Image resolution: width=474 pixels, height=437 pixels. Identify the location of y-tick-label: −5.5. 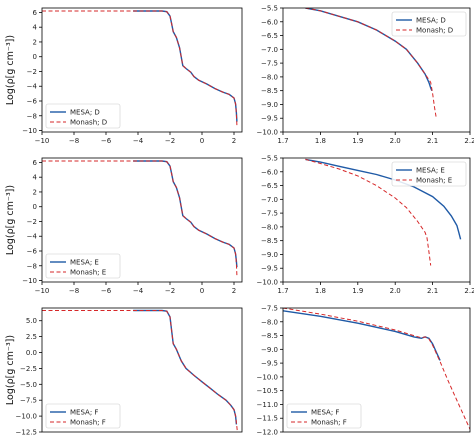
(269, 9).